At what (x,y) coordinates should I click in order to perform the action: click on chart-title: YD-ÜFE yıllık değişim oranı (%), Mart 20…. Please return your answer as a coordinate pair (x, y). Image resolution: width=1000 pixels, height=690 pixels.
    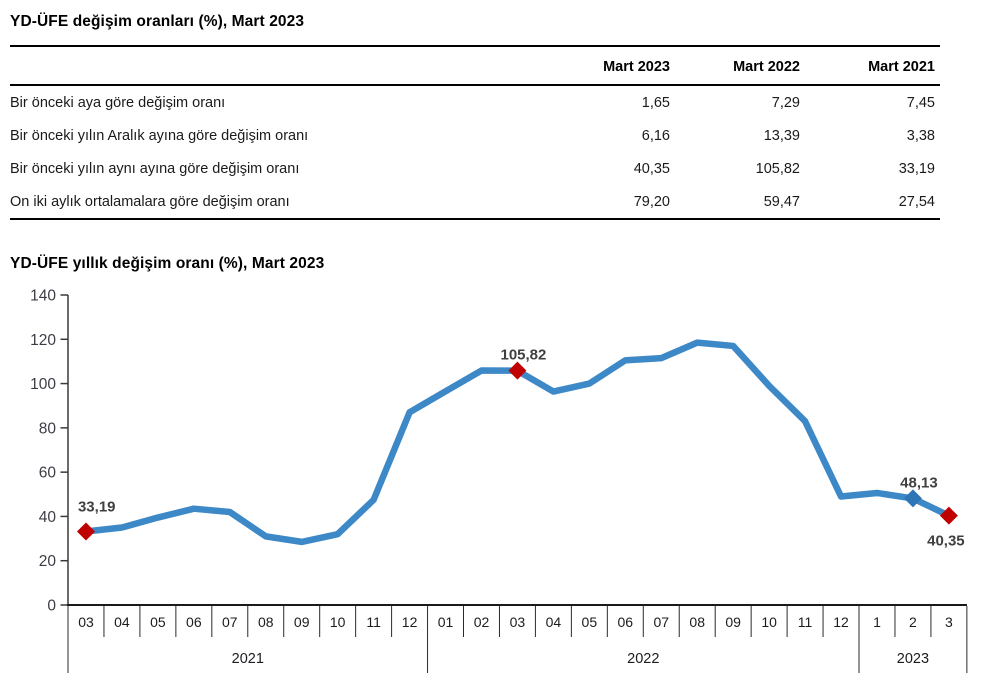
    Looking at the image, I should click on (167, 263).